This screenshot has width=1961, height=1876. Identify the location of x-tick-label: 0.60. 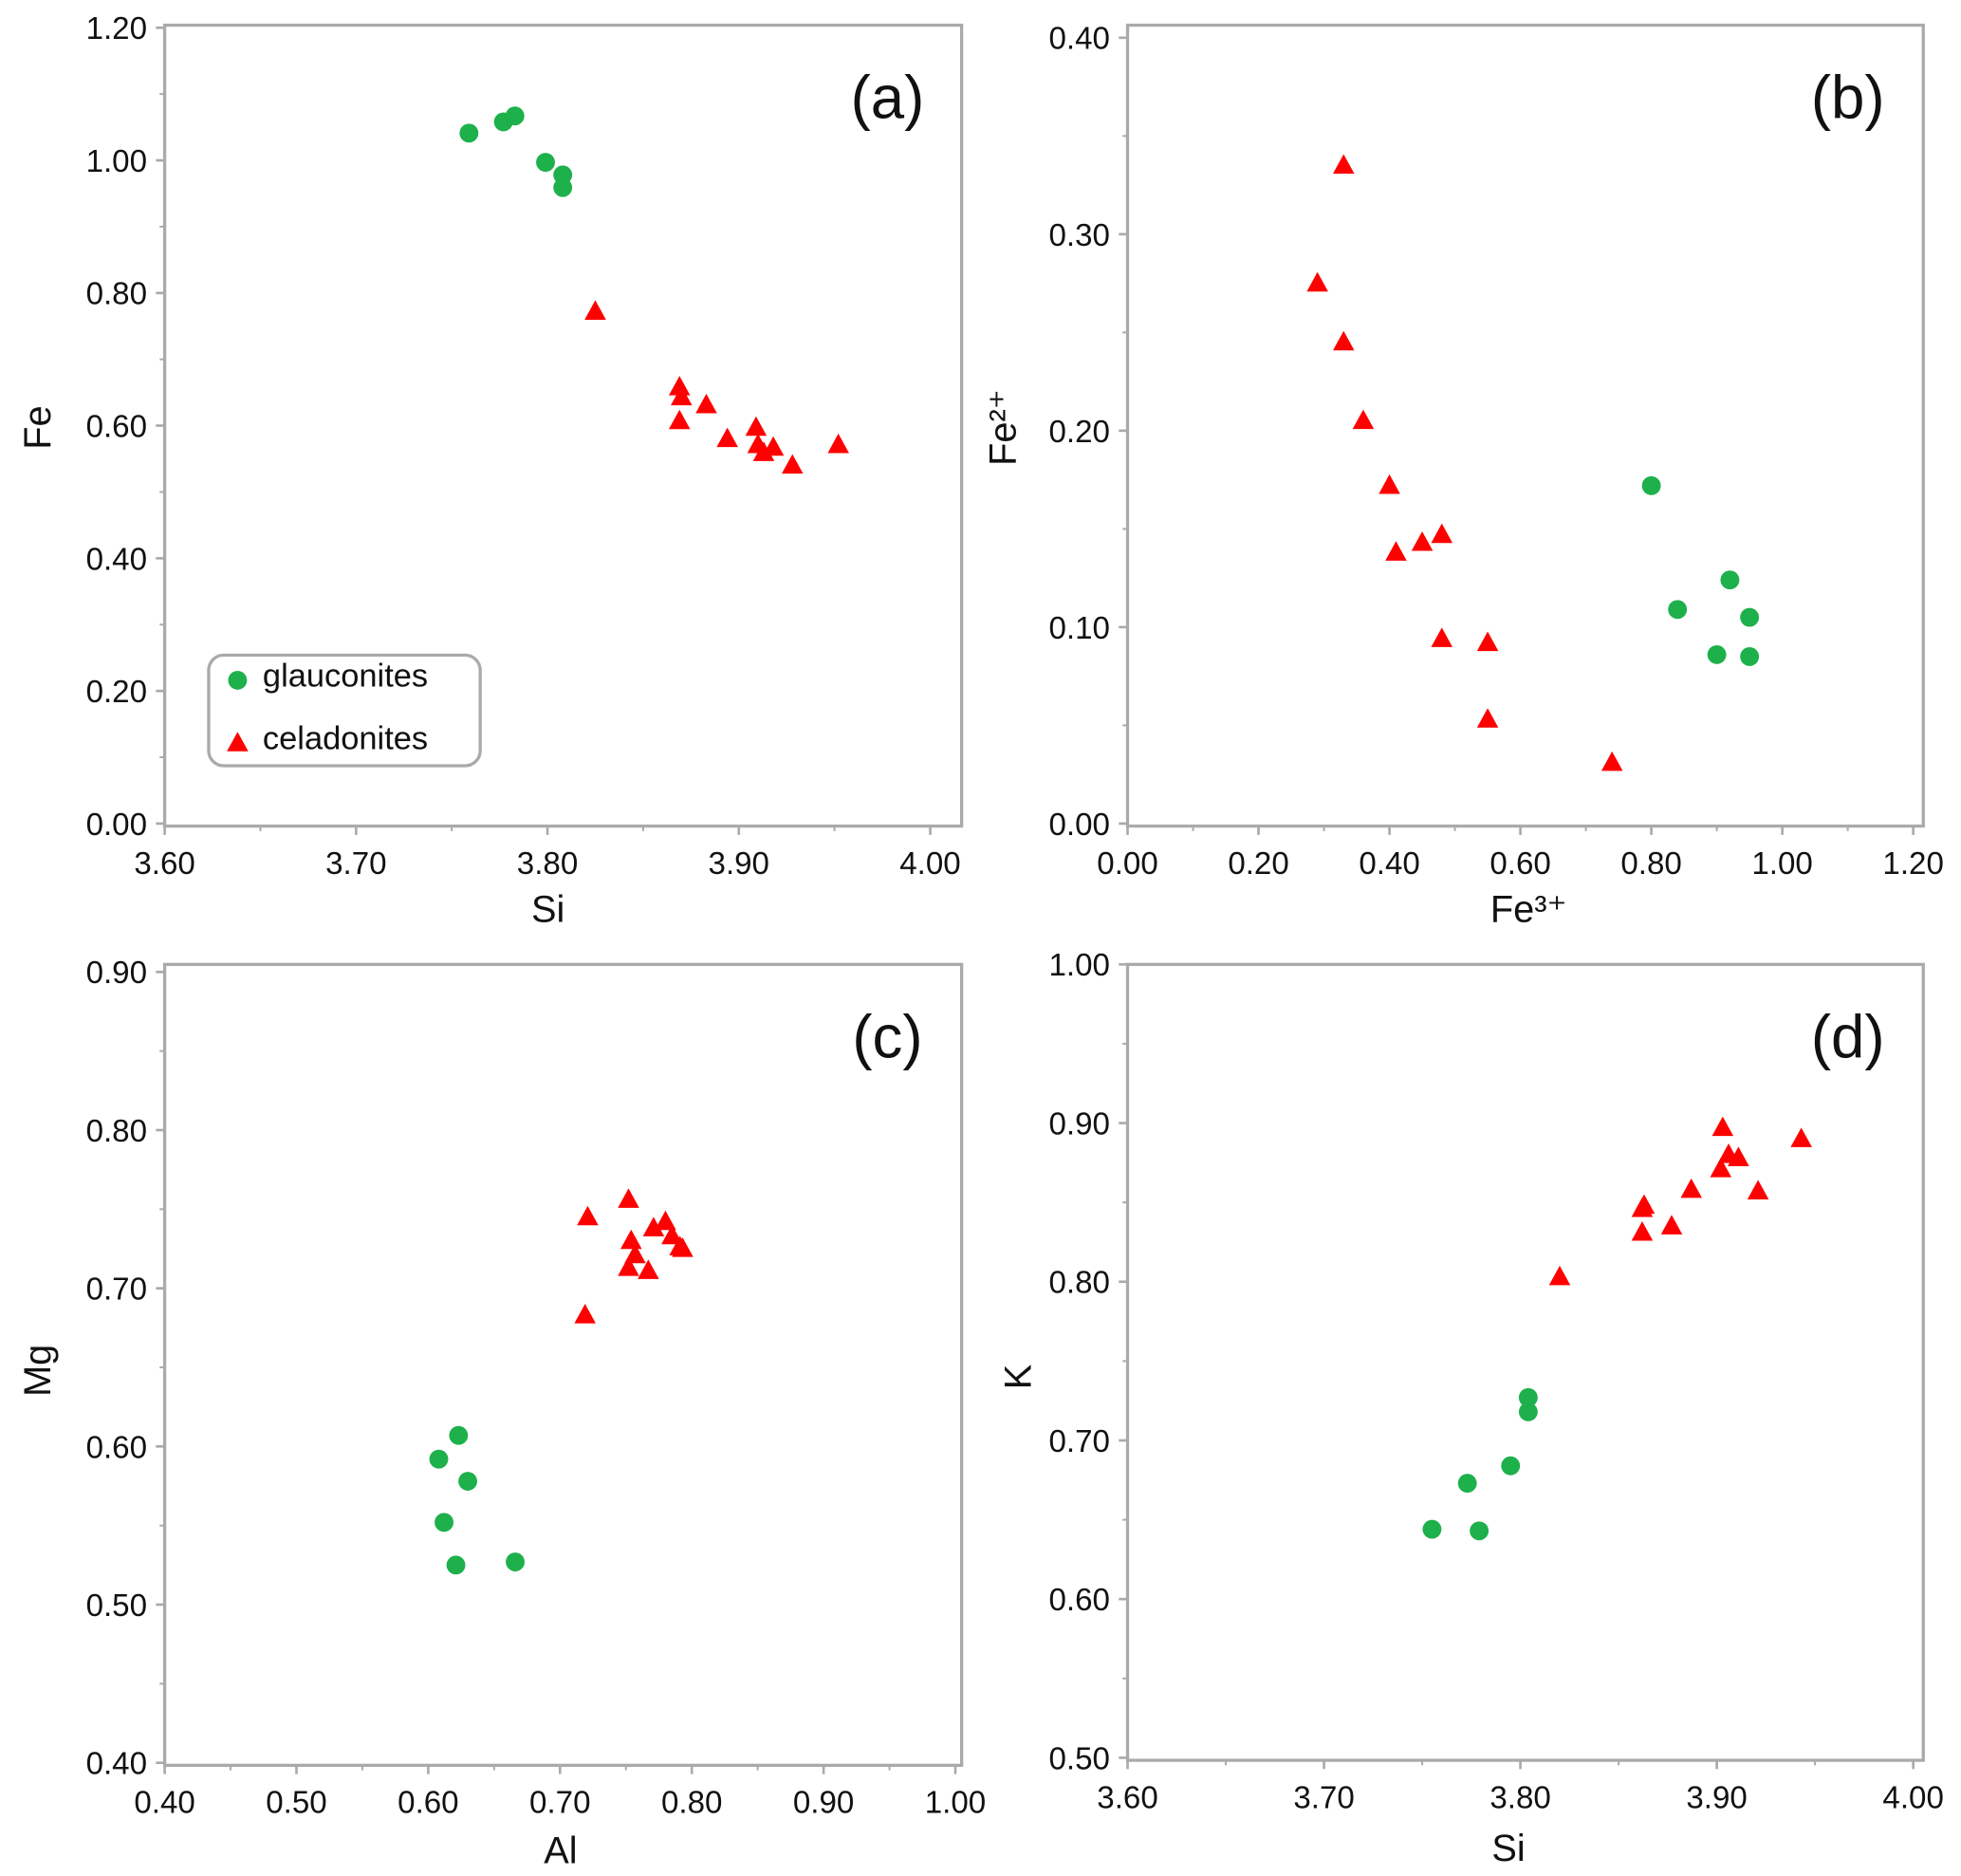
(428, 1803).